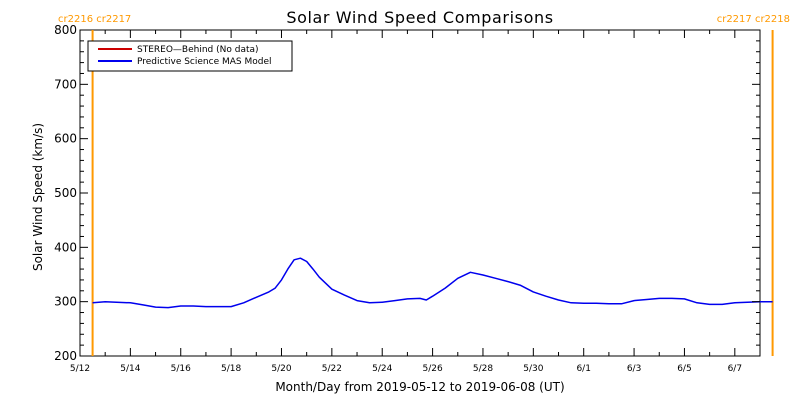 This screenshot has width=800, height=400. Describe the element at coordinates (332, 369) in the screenshot. I see `x-tick-label: 5/22` at that location.